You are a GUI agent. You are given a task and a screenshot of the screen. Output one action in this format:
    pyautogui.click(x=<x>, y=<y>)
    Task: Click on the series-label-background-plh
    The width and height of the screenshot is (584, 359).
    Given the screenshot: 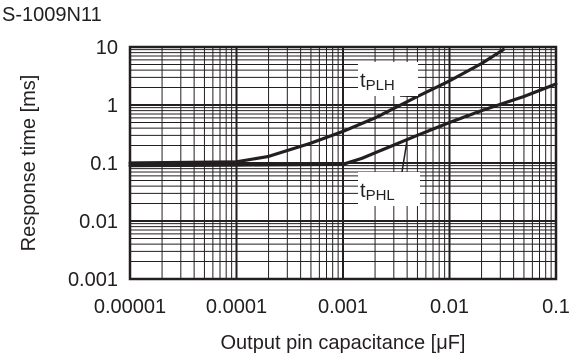 What is the action you would take?
    pyautogui.click(x=388, y=79)
    